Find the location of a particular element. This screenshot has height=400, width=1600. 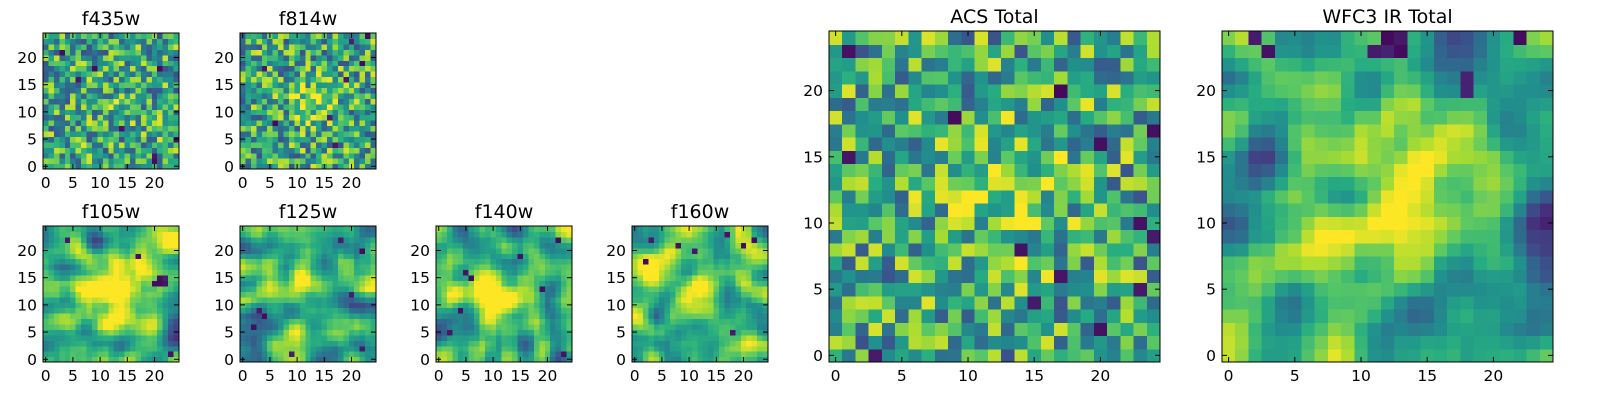

heatmap-cells is located at coordinates (111, 101).